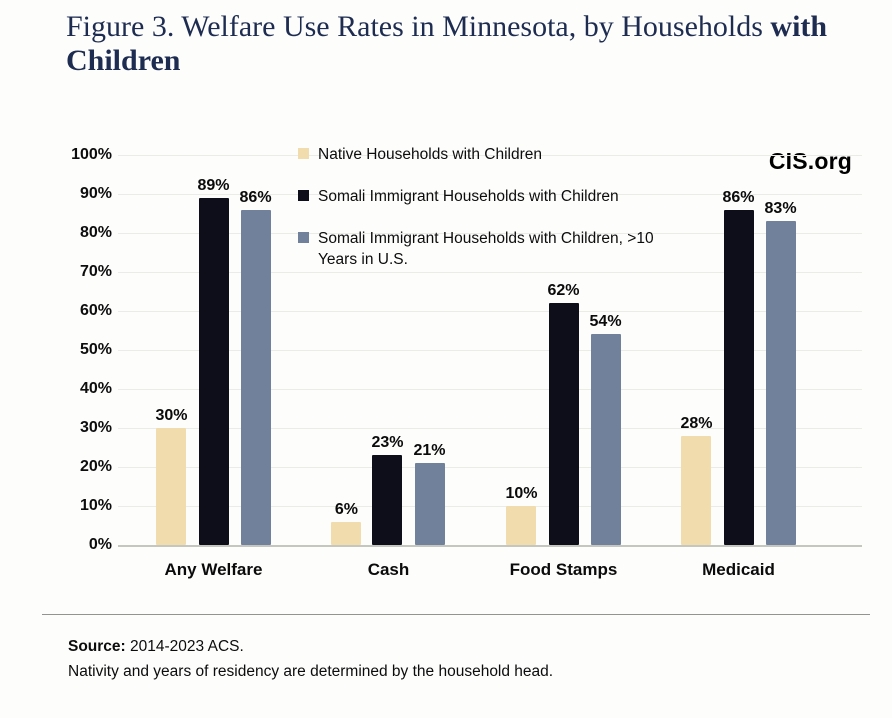 The height and width of the screenshot is (718, 892). What do you see at coordinates (95, 310) in the screenshot?
I see `ytick-label: 60%` at bounding box center [95, 310].